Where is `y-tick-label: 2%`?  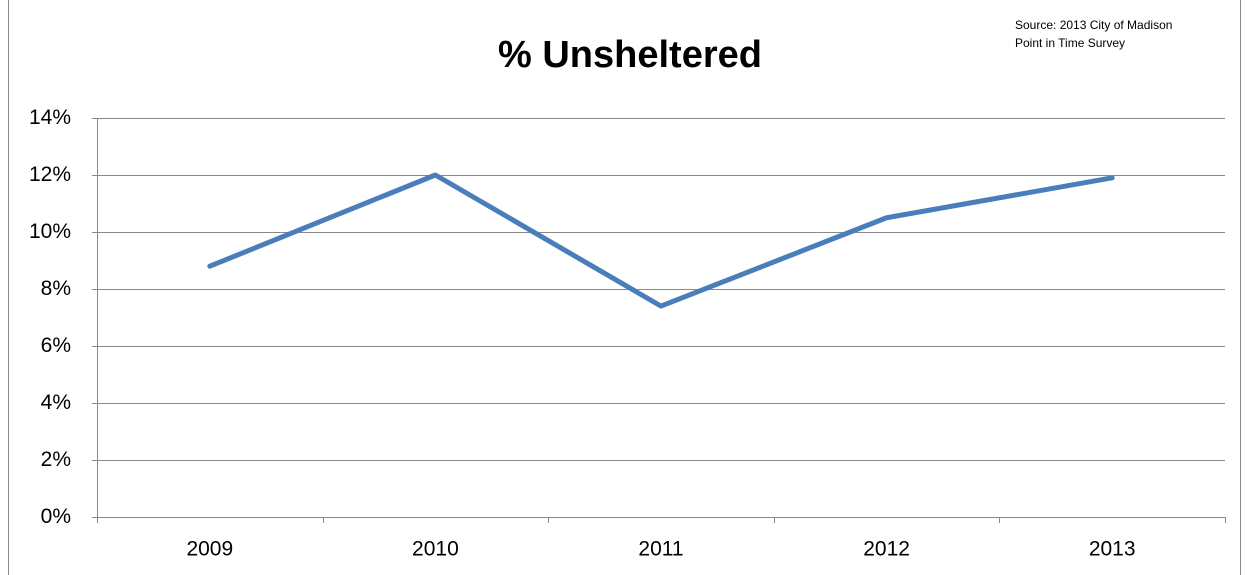
y-tick-label: 2% is located at coordinates (56, 459).